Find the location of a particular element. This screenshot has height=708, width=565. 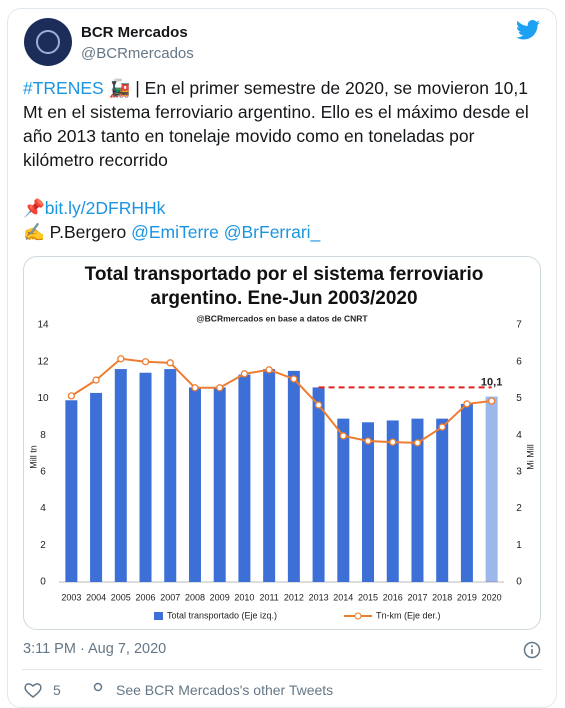

avatar is located at coordinates (48, 42).